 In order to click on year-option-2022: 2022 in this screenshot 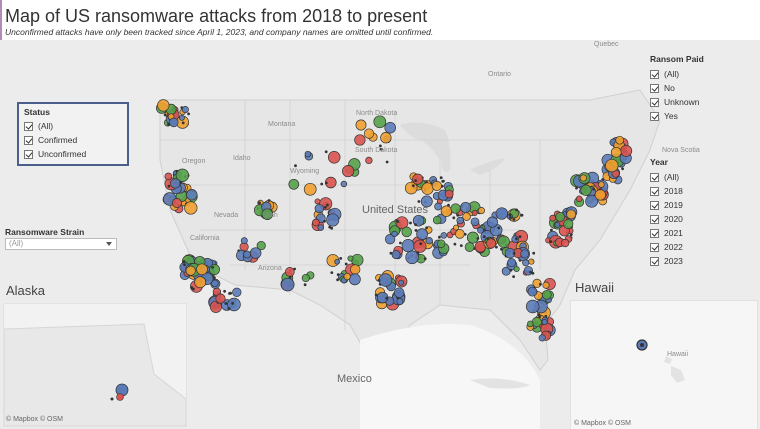, I will do `click(666, 247)`.